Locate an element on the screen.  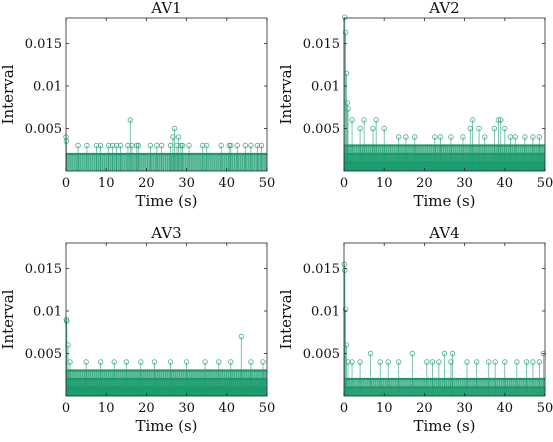
axes-box is located at coordinates (166, 94).